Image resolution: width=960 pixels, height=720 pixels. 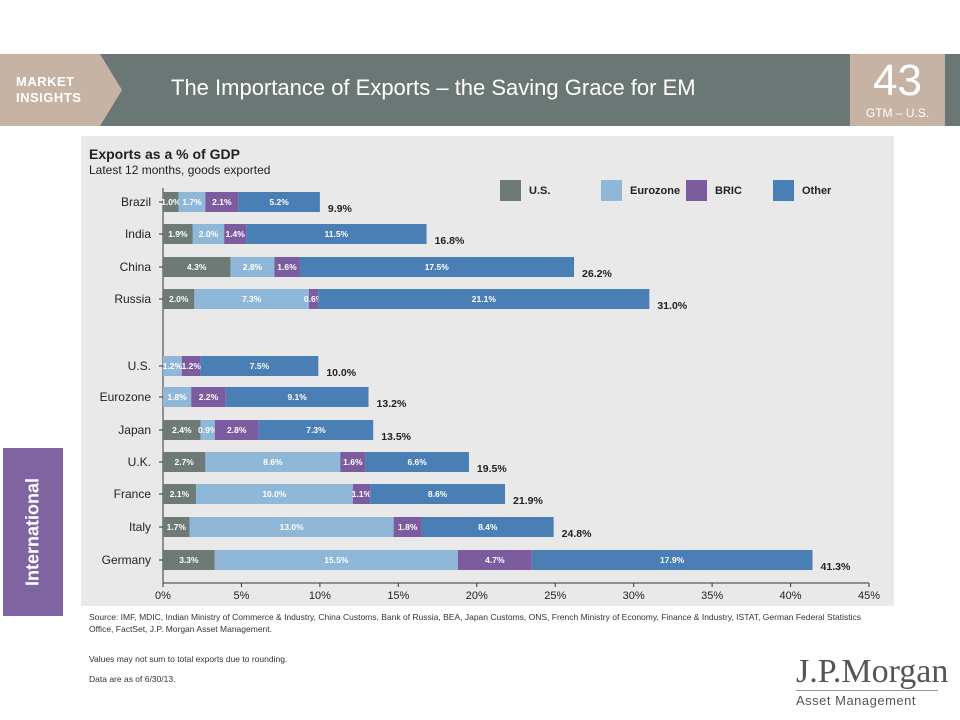 I want to click on page-number-box: 43 GTM – U.S., so click(x=897, y=90).